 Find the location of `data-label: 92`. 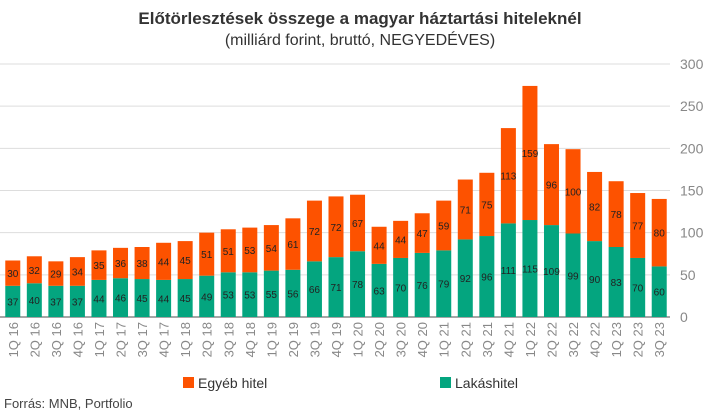

data-label: 92 is located at coordinates (466, 279).